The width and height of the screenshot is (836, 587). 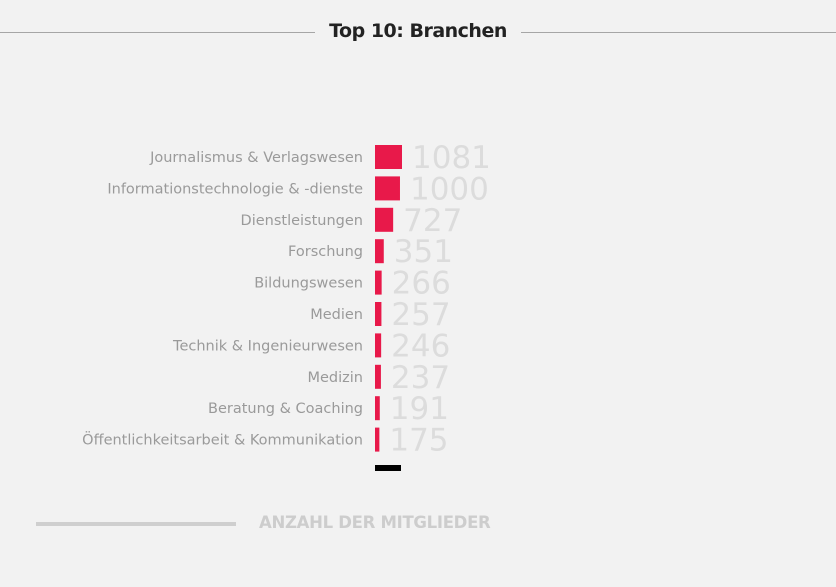 What do you see at coordinates (451, 158) in the screenshot?
I see `value-label: 1081` at bounding box center [451, 158].